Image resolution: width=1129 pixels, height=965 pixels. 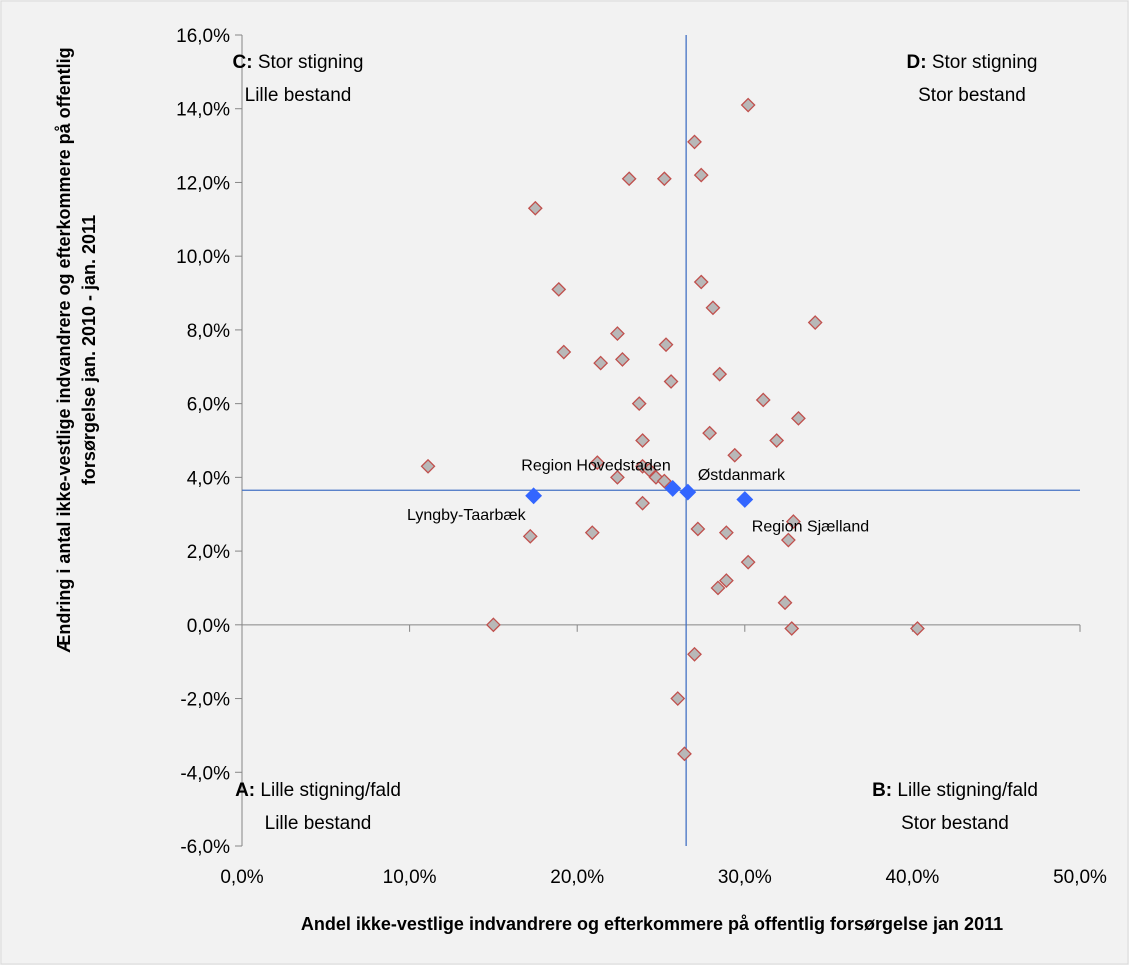 What do you see at coordinates (1080, 877) in the screenshot?
I see `x-tick-label: 50,0%` at bounding box center [1080, 877].